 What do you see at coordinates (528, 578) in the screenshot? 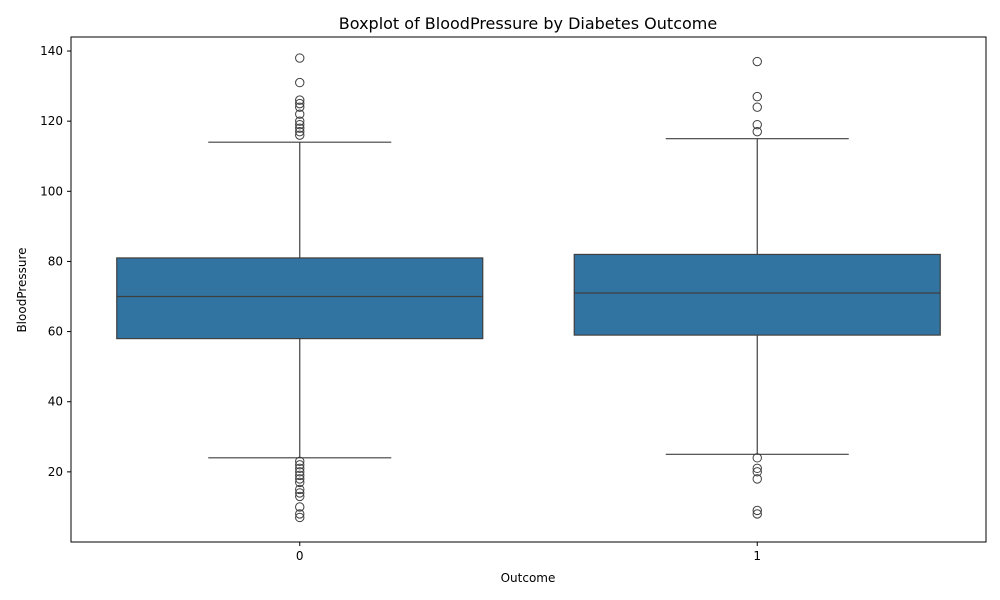
I see `x-axis-label: Outcome` at bounding box center [528, 578].